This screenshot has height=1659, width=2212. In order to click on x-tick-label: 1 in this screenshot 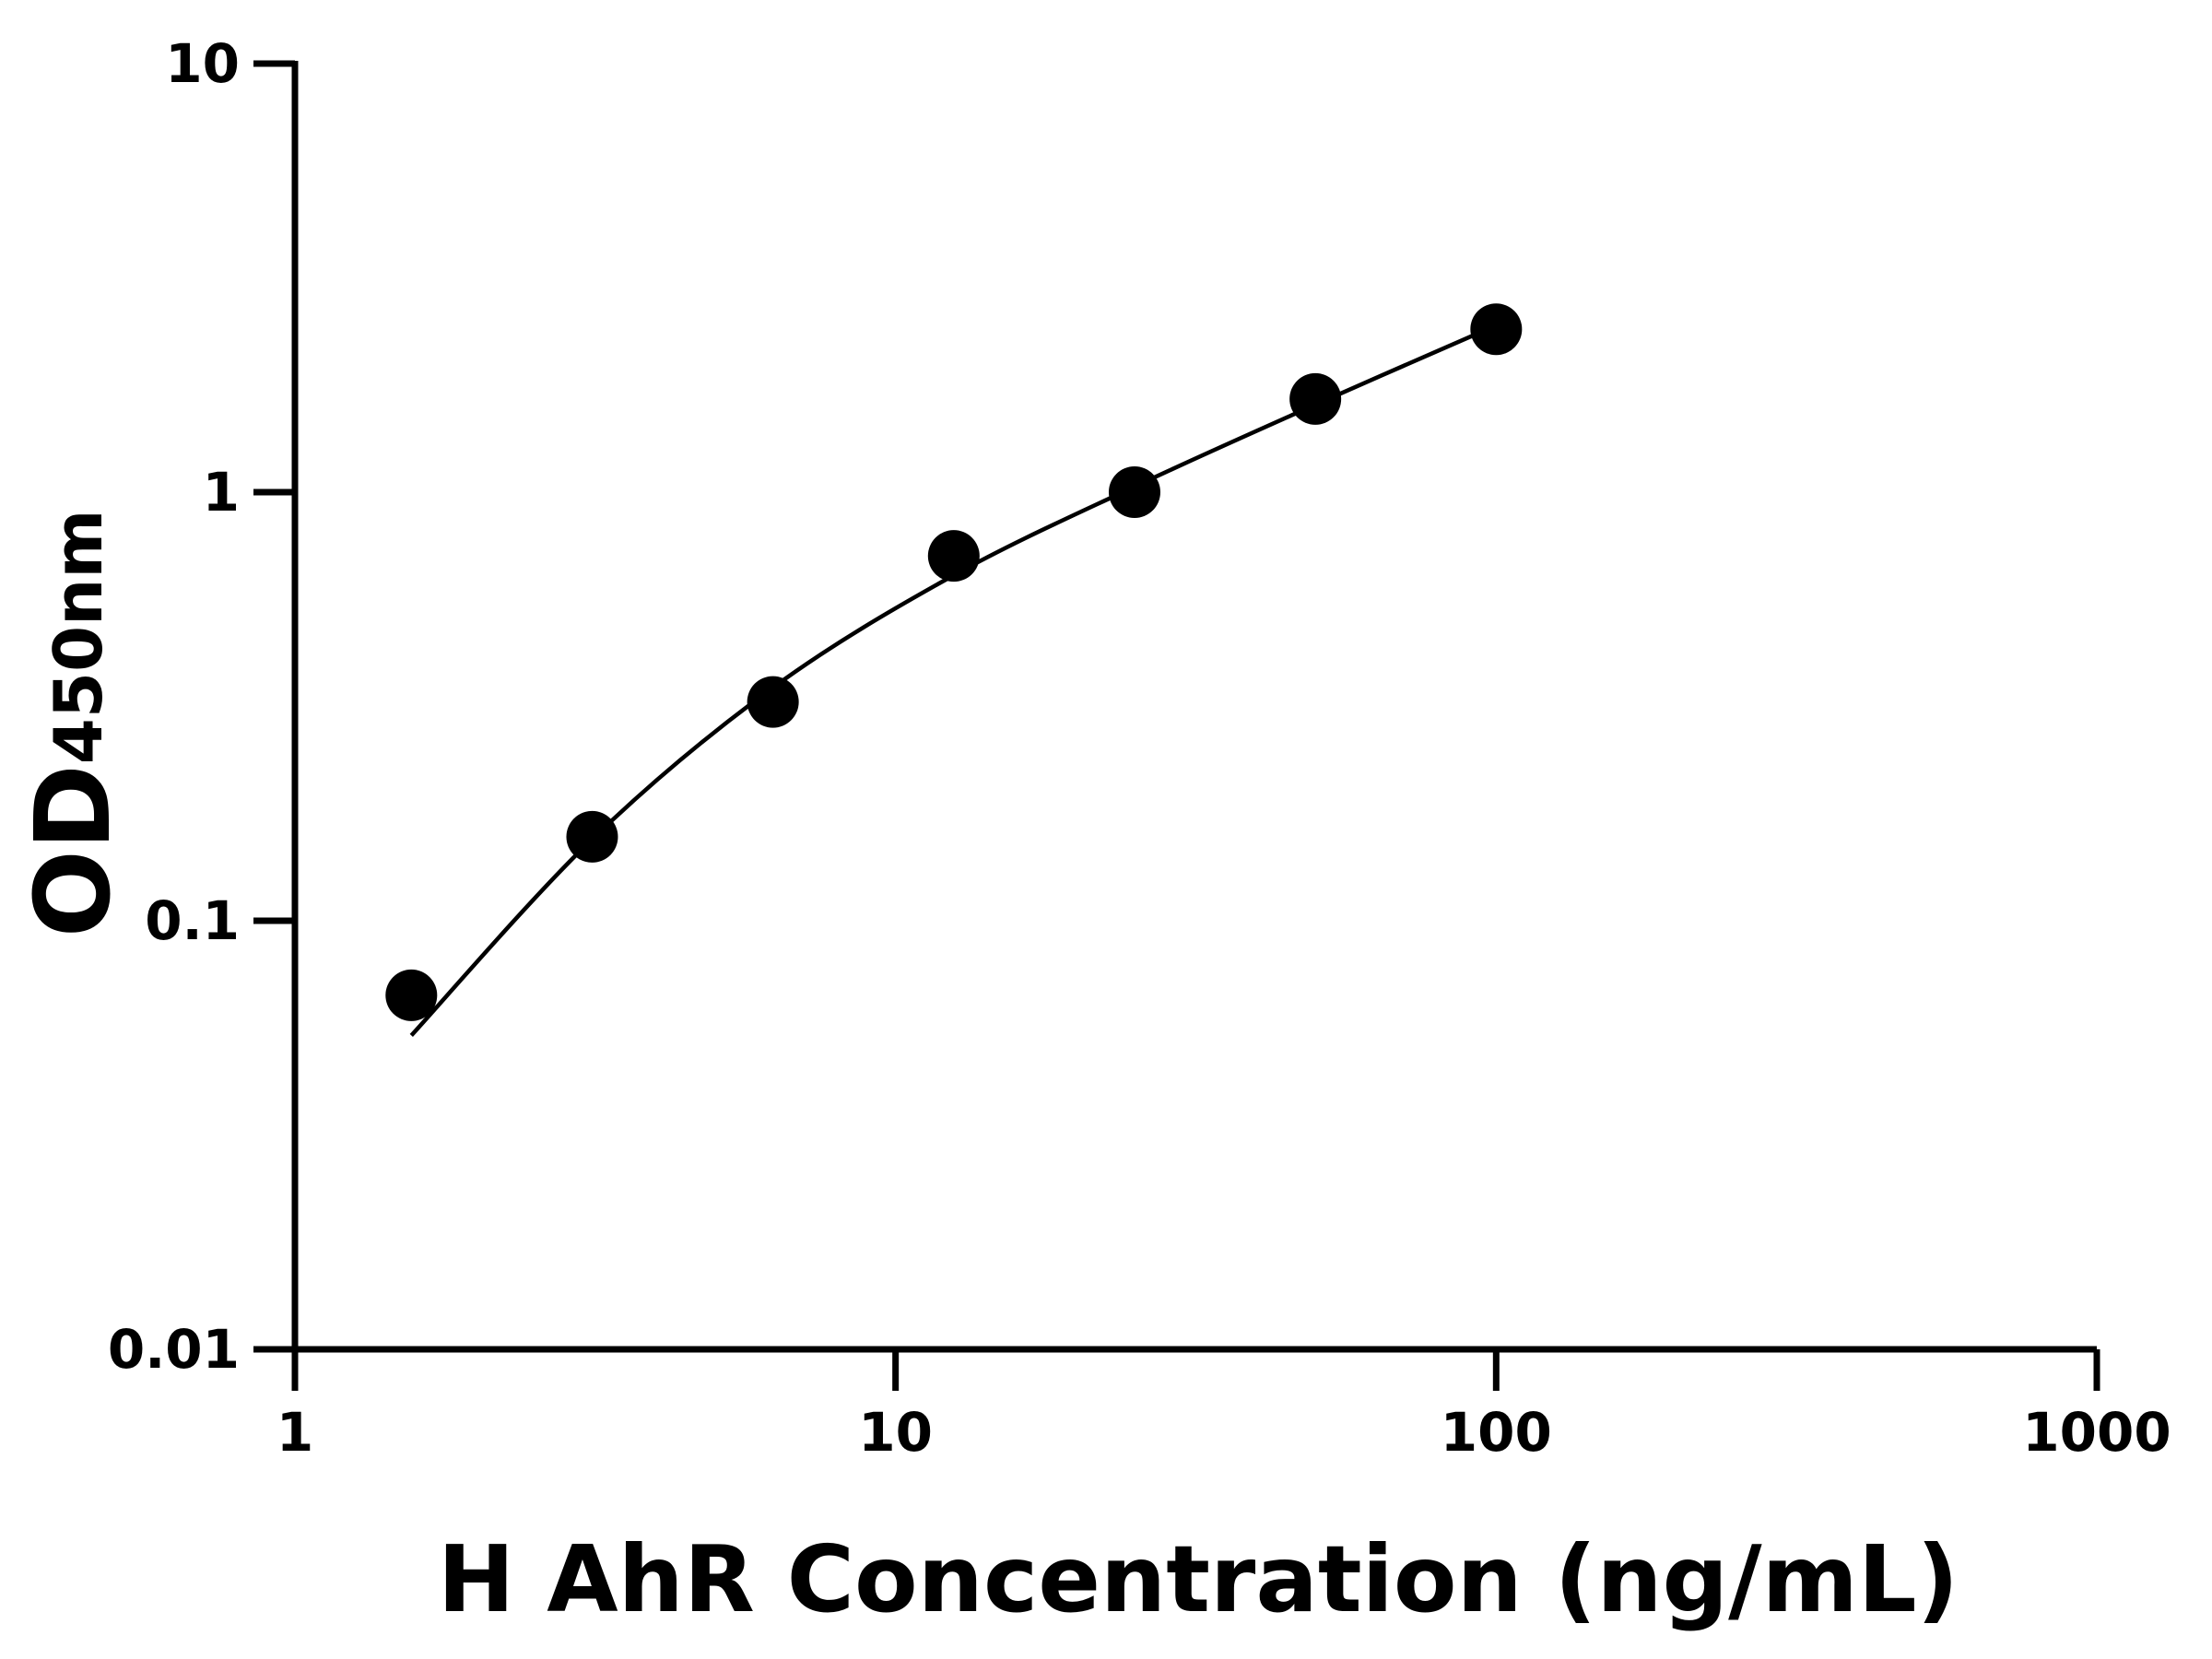, I will do `click(294, 1432)`.